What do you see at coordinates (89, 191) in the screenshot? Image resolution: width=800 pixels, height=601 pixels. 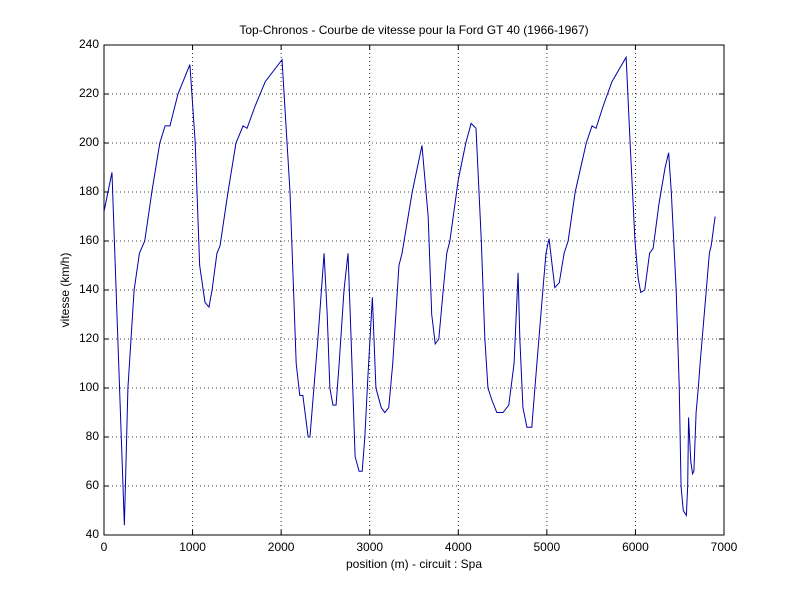 I see `y-tick-label: 180` at bounding box center [89, 191].